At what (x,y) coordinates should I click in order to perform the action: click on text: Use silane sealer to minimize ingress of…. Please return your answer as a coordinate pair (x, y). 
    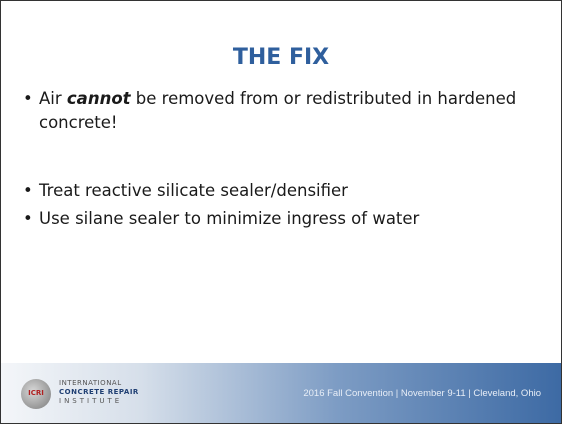
    Looking at the image, I should click on (229, 218).